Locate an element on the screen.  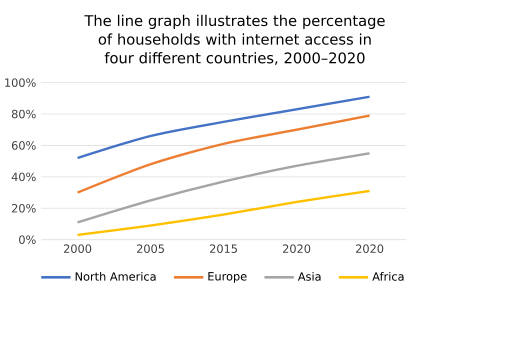
y-tick-label: 0% is located at coordinates (27, 239).